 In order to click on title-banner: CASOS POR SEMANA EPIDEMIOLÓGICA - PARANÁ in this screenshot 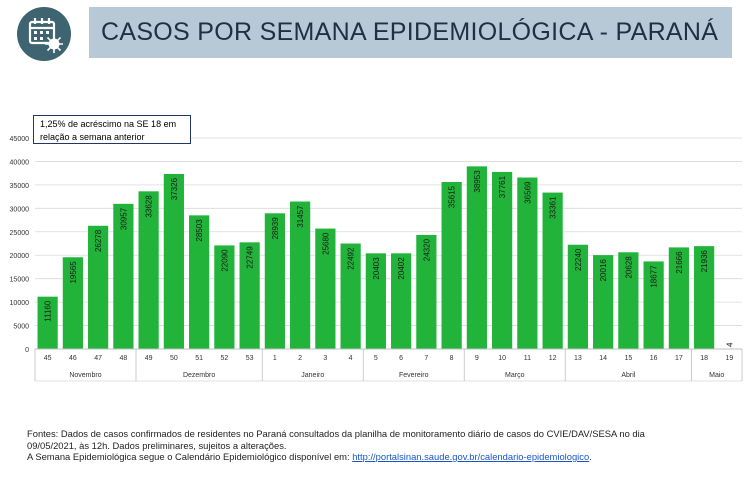, I will do `click(410, 32)`.